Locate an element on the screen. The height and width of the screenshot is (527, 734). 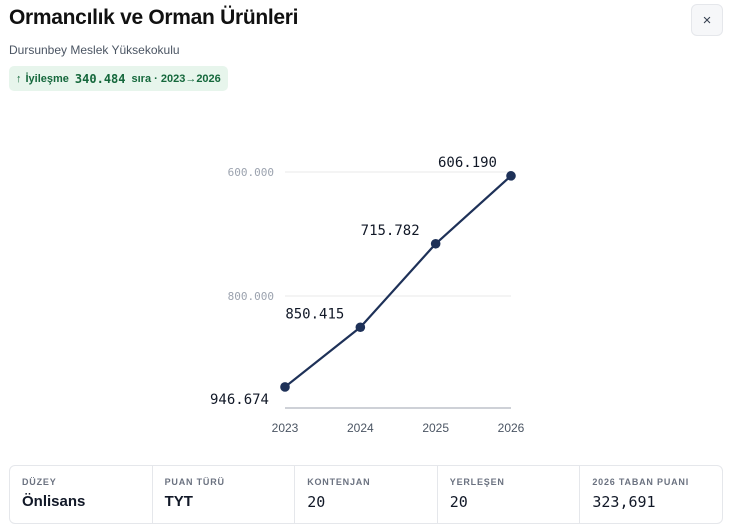
arrow-up-icon: ↑ is located at coordinates (19, 78).